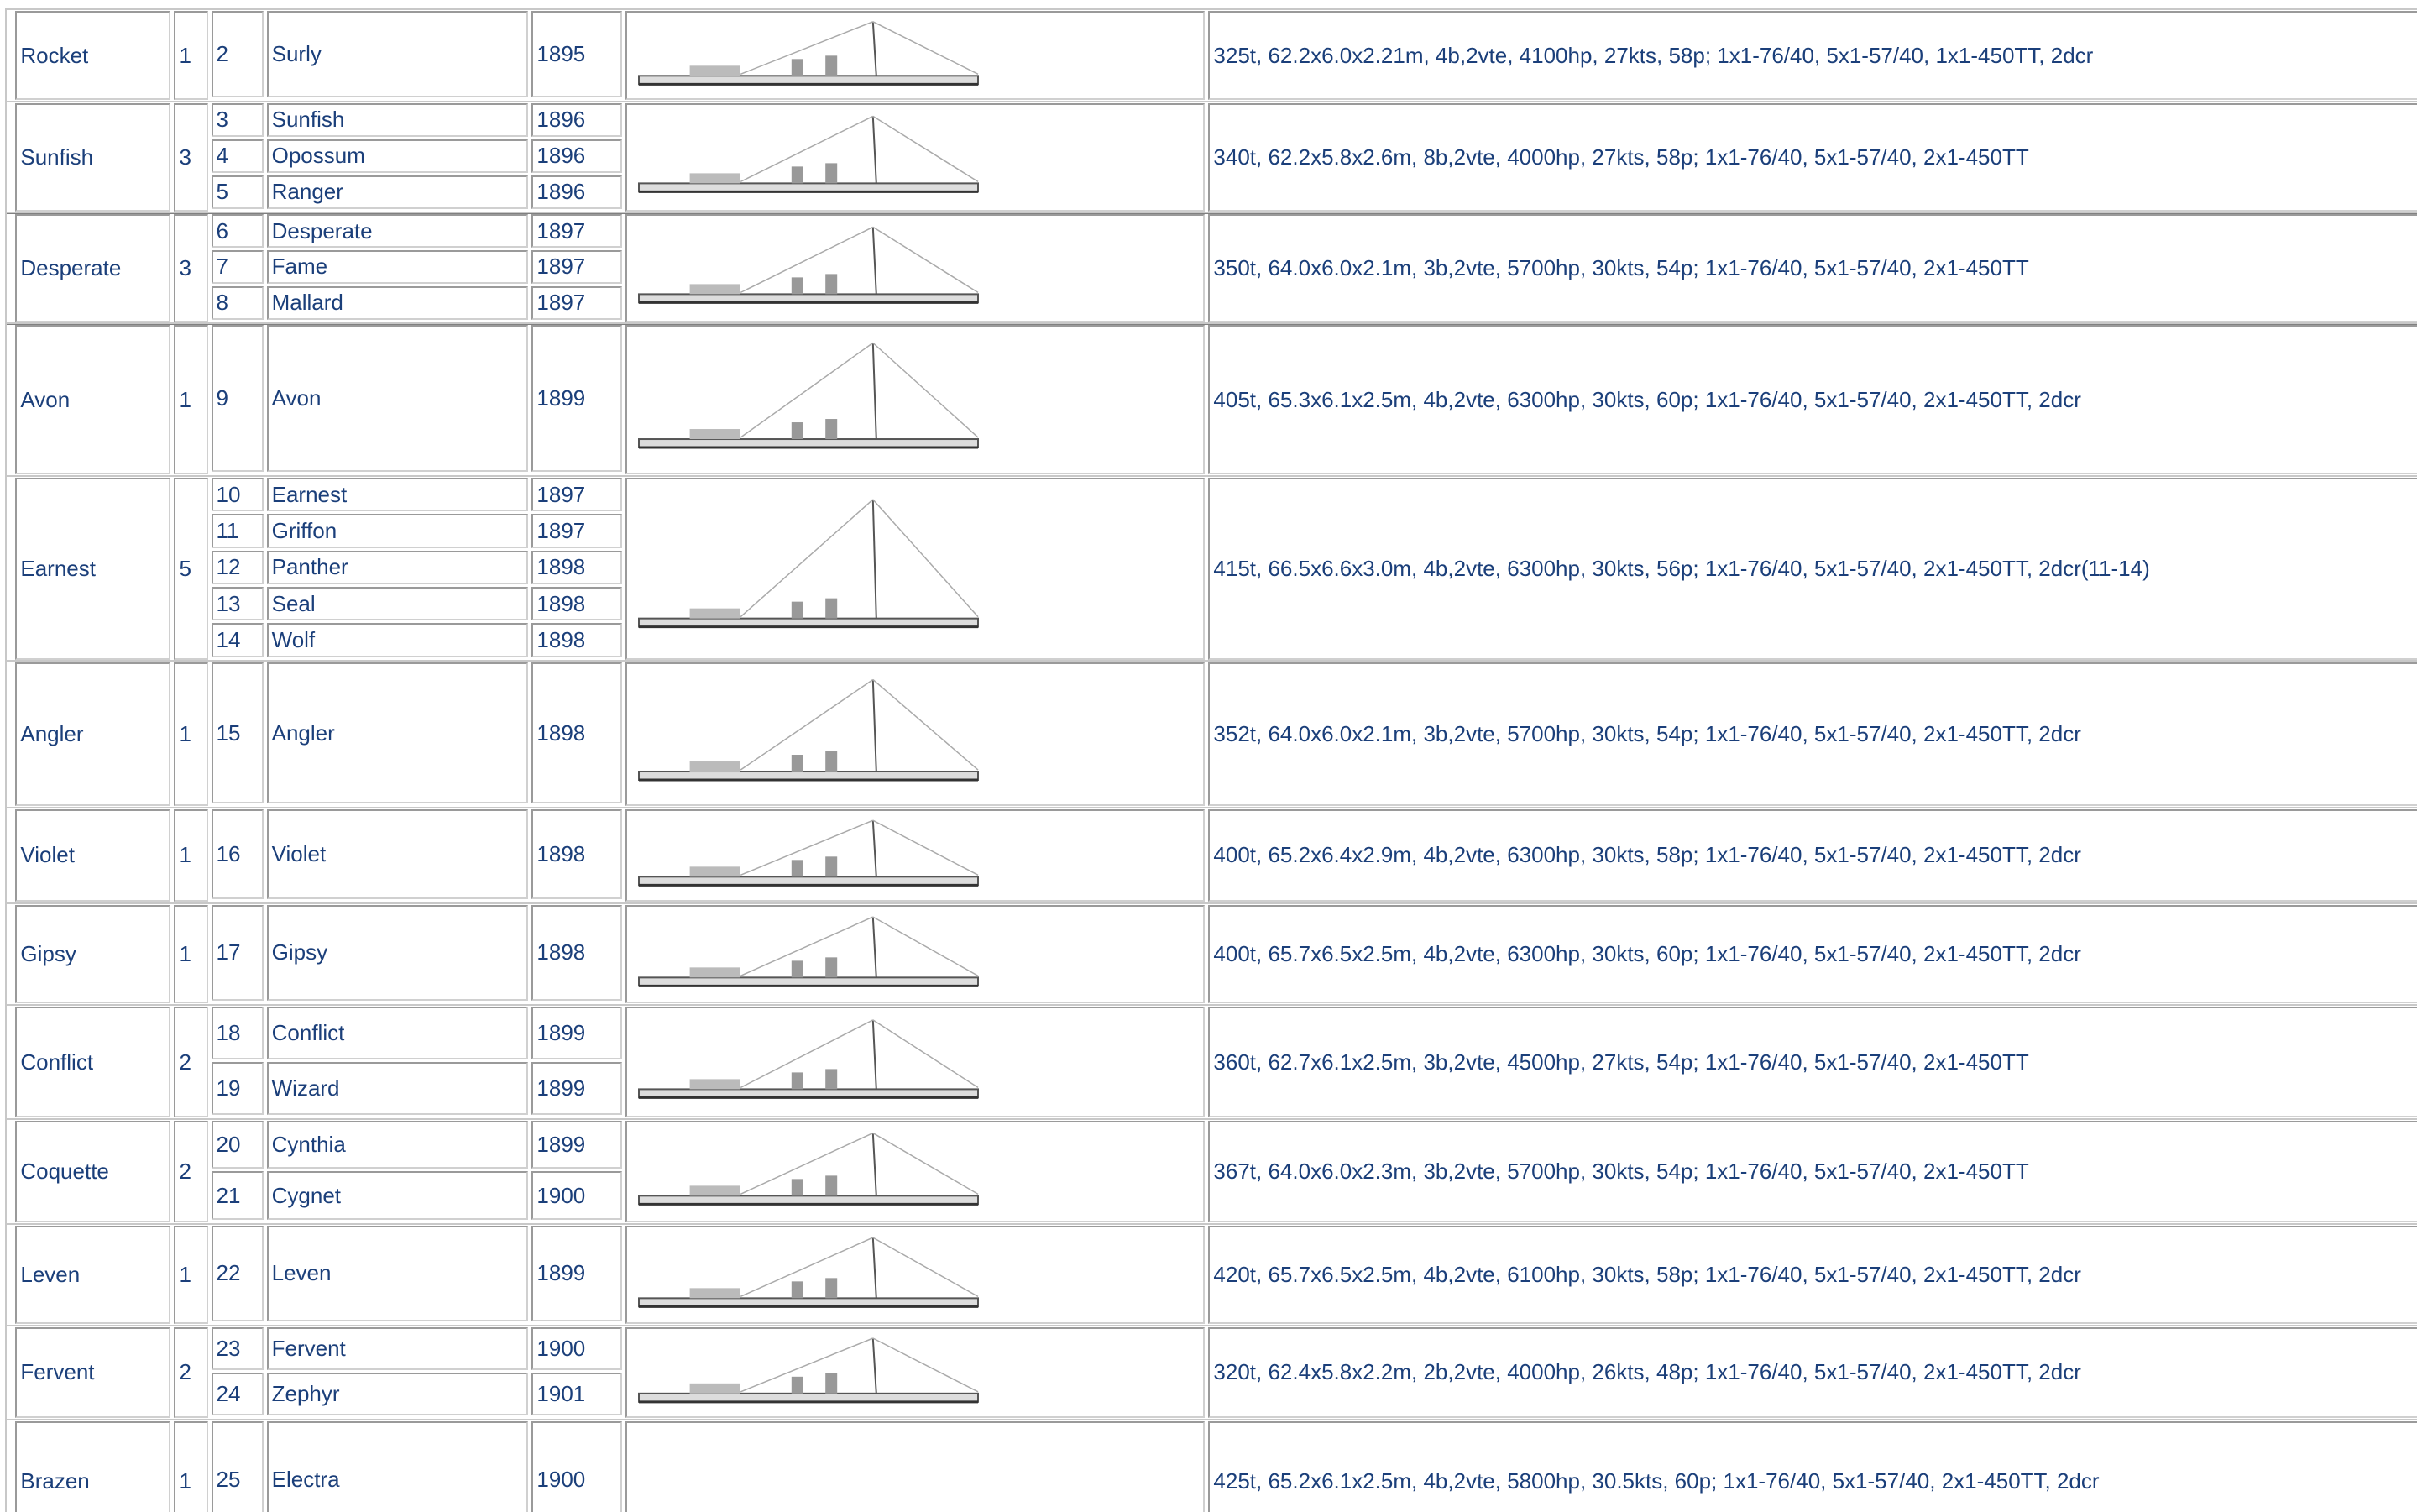  I want to click on ship-name: Angler, so click(397, 733).